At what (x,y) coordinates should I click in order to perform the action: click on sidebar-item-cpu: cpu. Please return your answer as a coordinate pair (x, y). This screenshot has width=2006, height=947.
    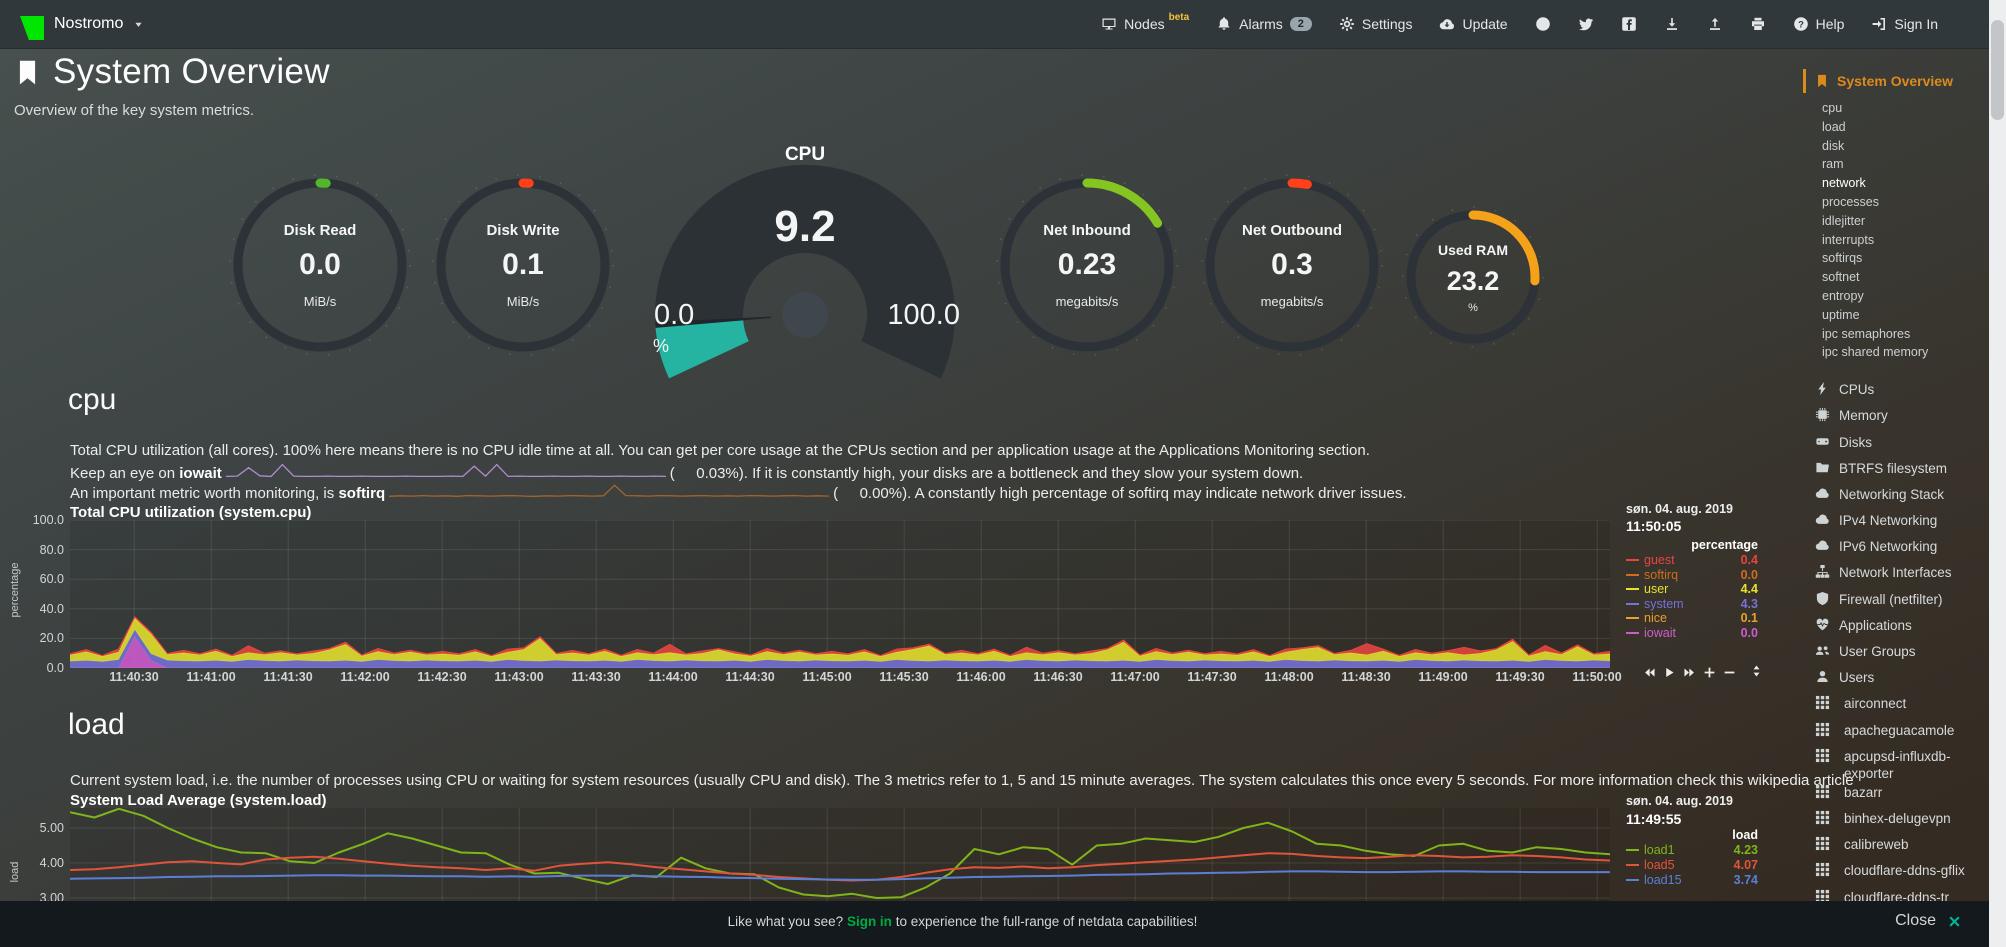
    Looking at the image, I should click on (1832, 108).